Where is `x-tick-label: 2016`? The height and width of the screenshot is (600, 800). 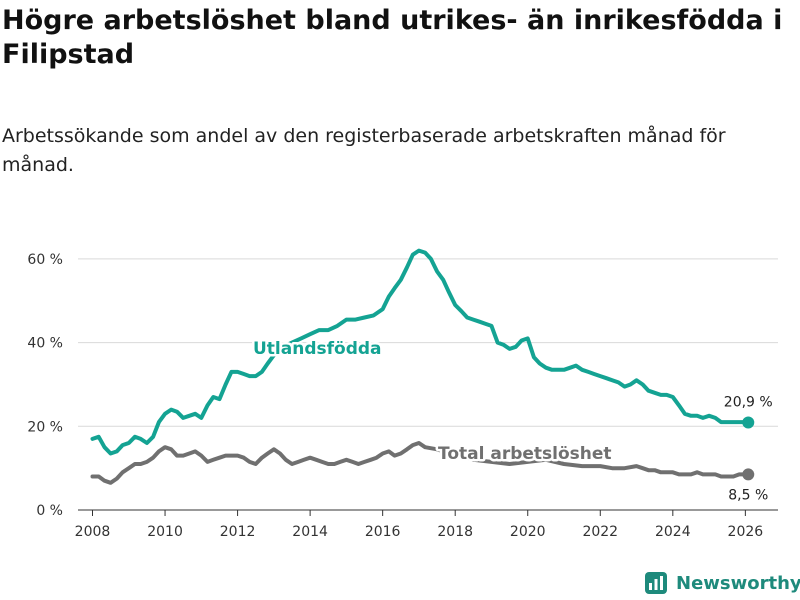 x-tick-label: 2016 is located at coordinates (383, 532).